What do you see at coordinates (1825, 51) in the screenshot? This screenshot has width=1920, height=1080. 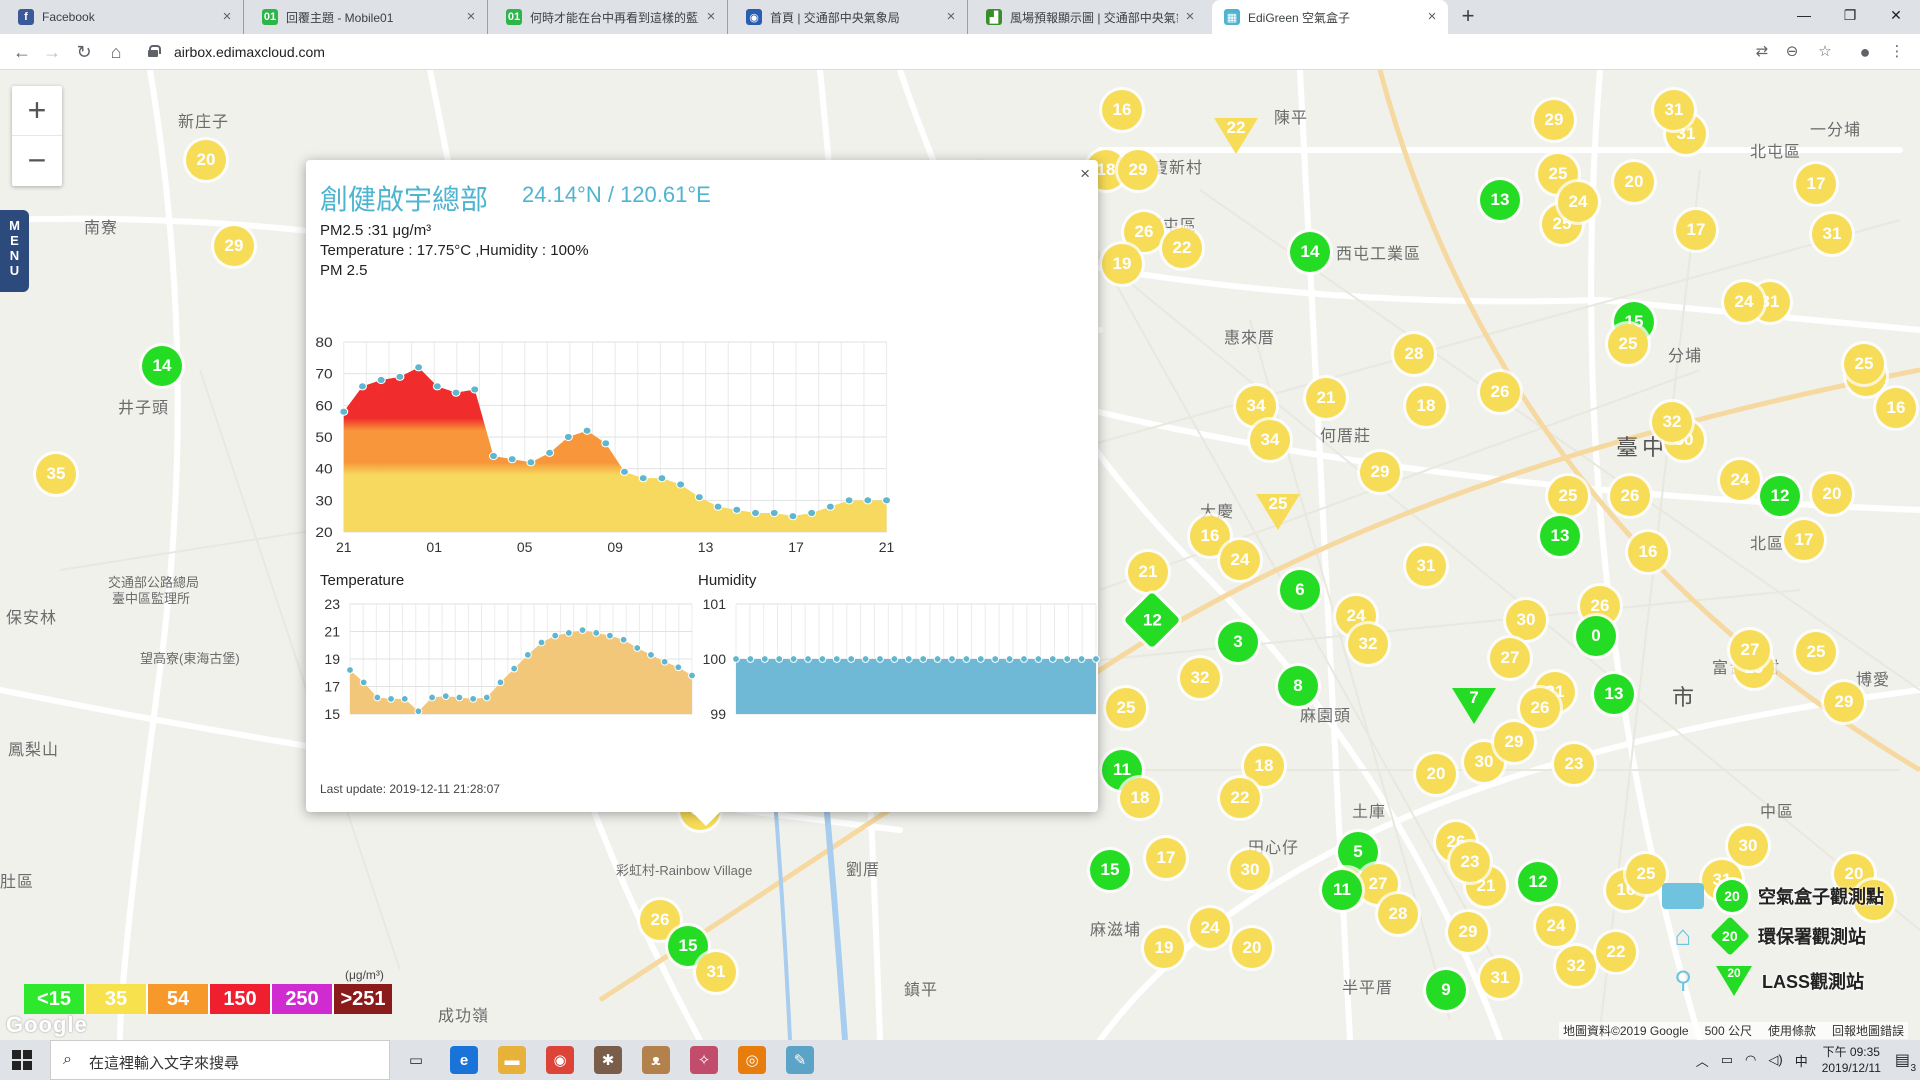 I see `bookmark-star-icon: ☆` at bounding box center [1825, 51].